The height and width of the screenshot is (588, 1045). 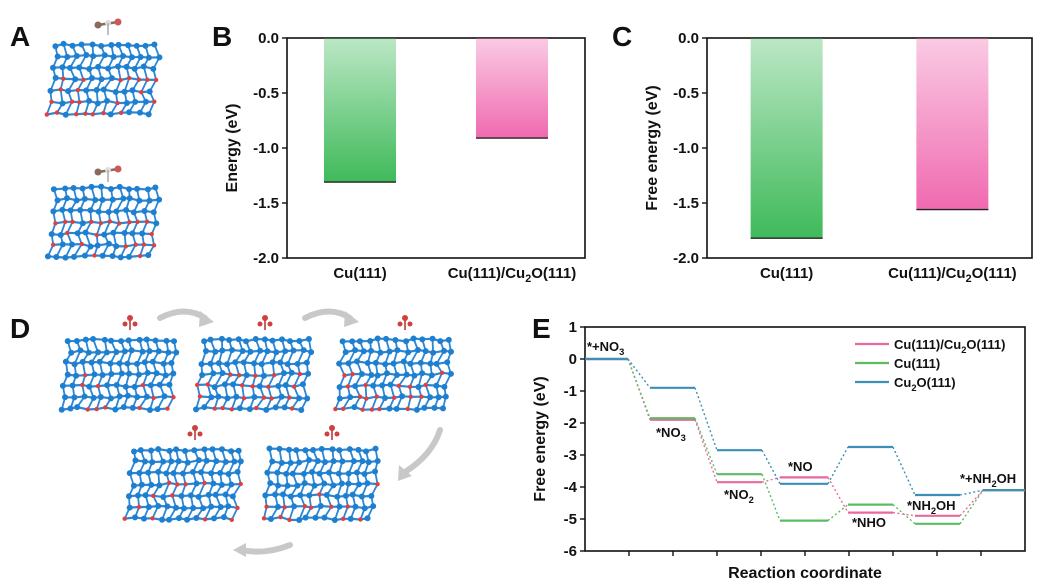 I want to click on legend-label: Cu(111)/Cu2O(111), so click(x=949, y=346).